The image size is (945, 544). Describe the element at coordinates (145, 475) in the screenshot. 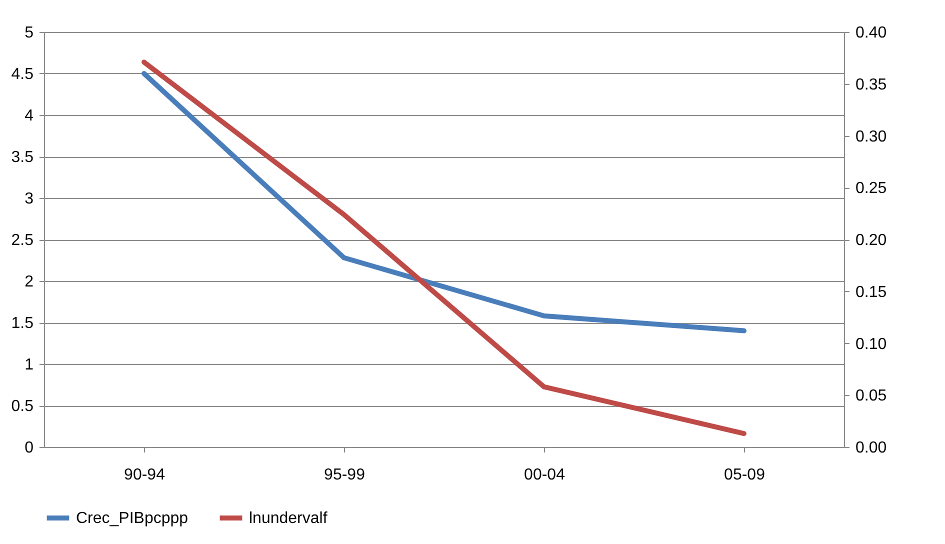

I see `x-tick-label: 90-94` at that location.